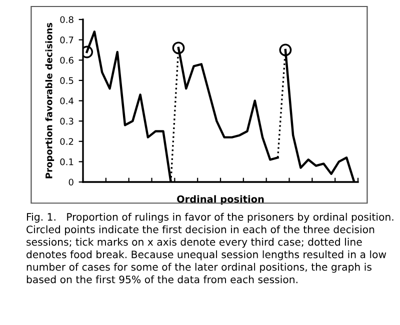 This screenshot has height=325, width=400. Describe the element at coordinates (67, 100) in the screenshot. I see `y-tick-label: 0.4` at that location.